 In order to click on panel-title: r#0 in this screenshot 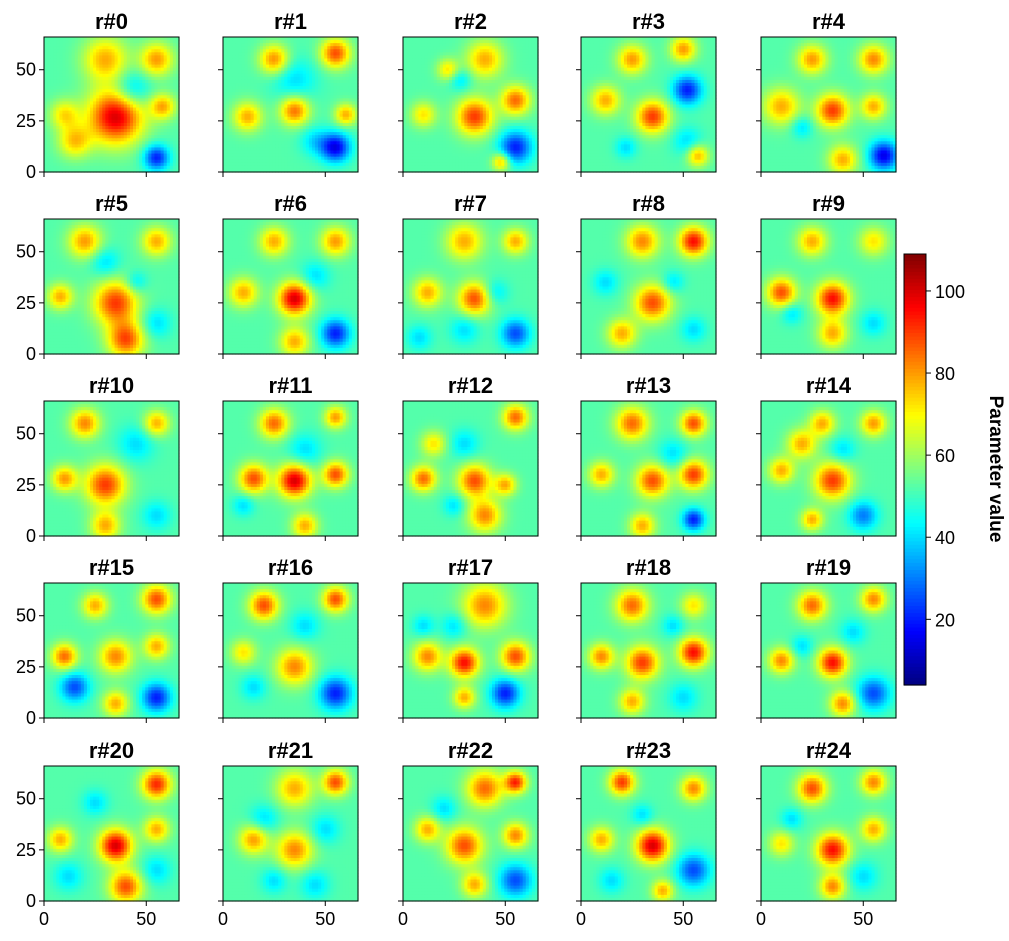, I will do `click(111, 21)`.